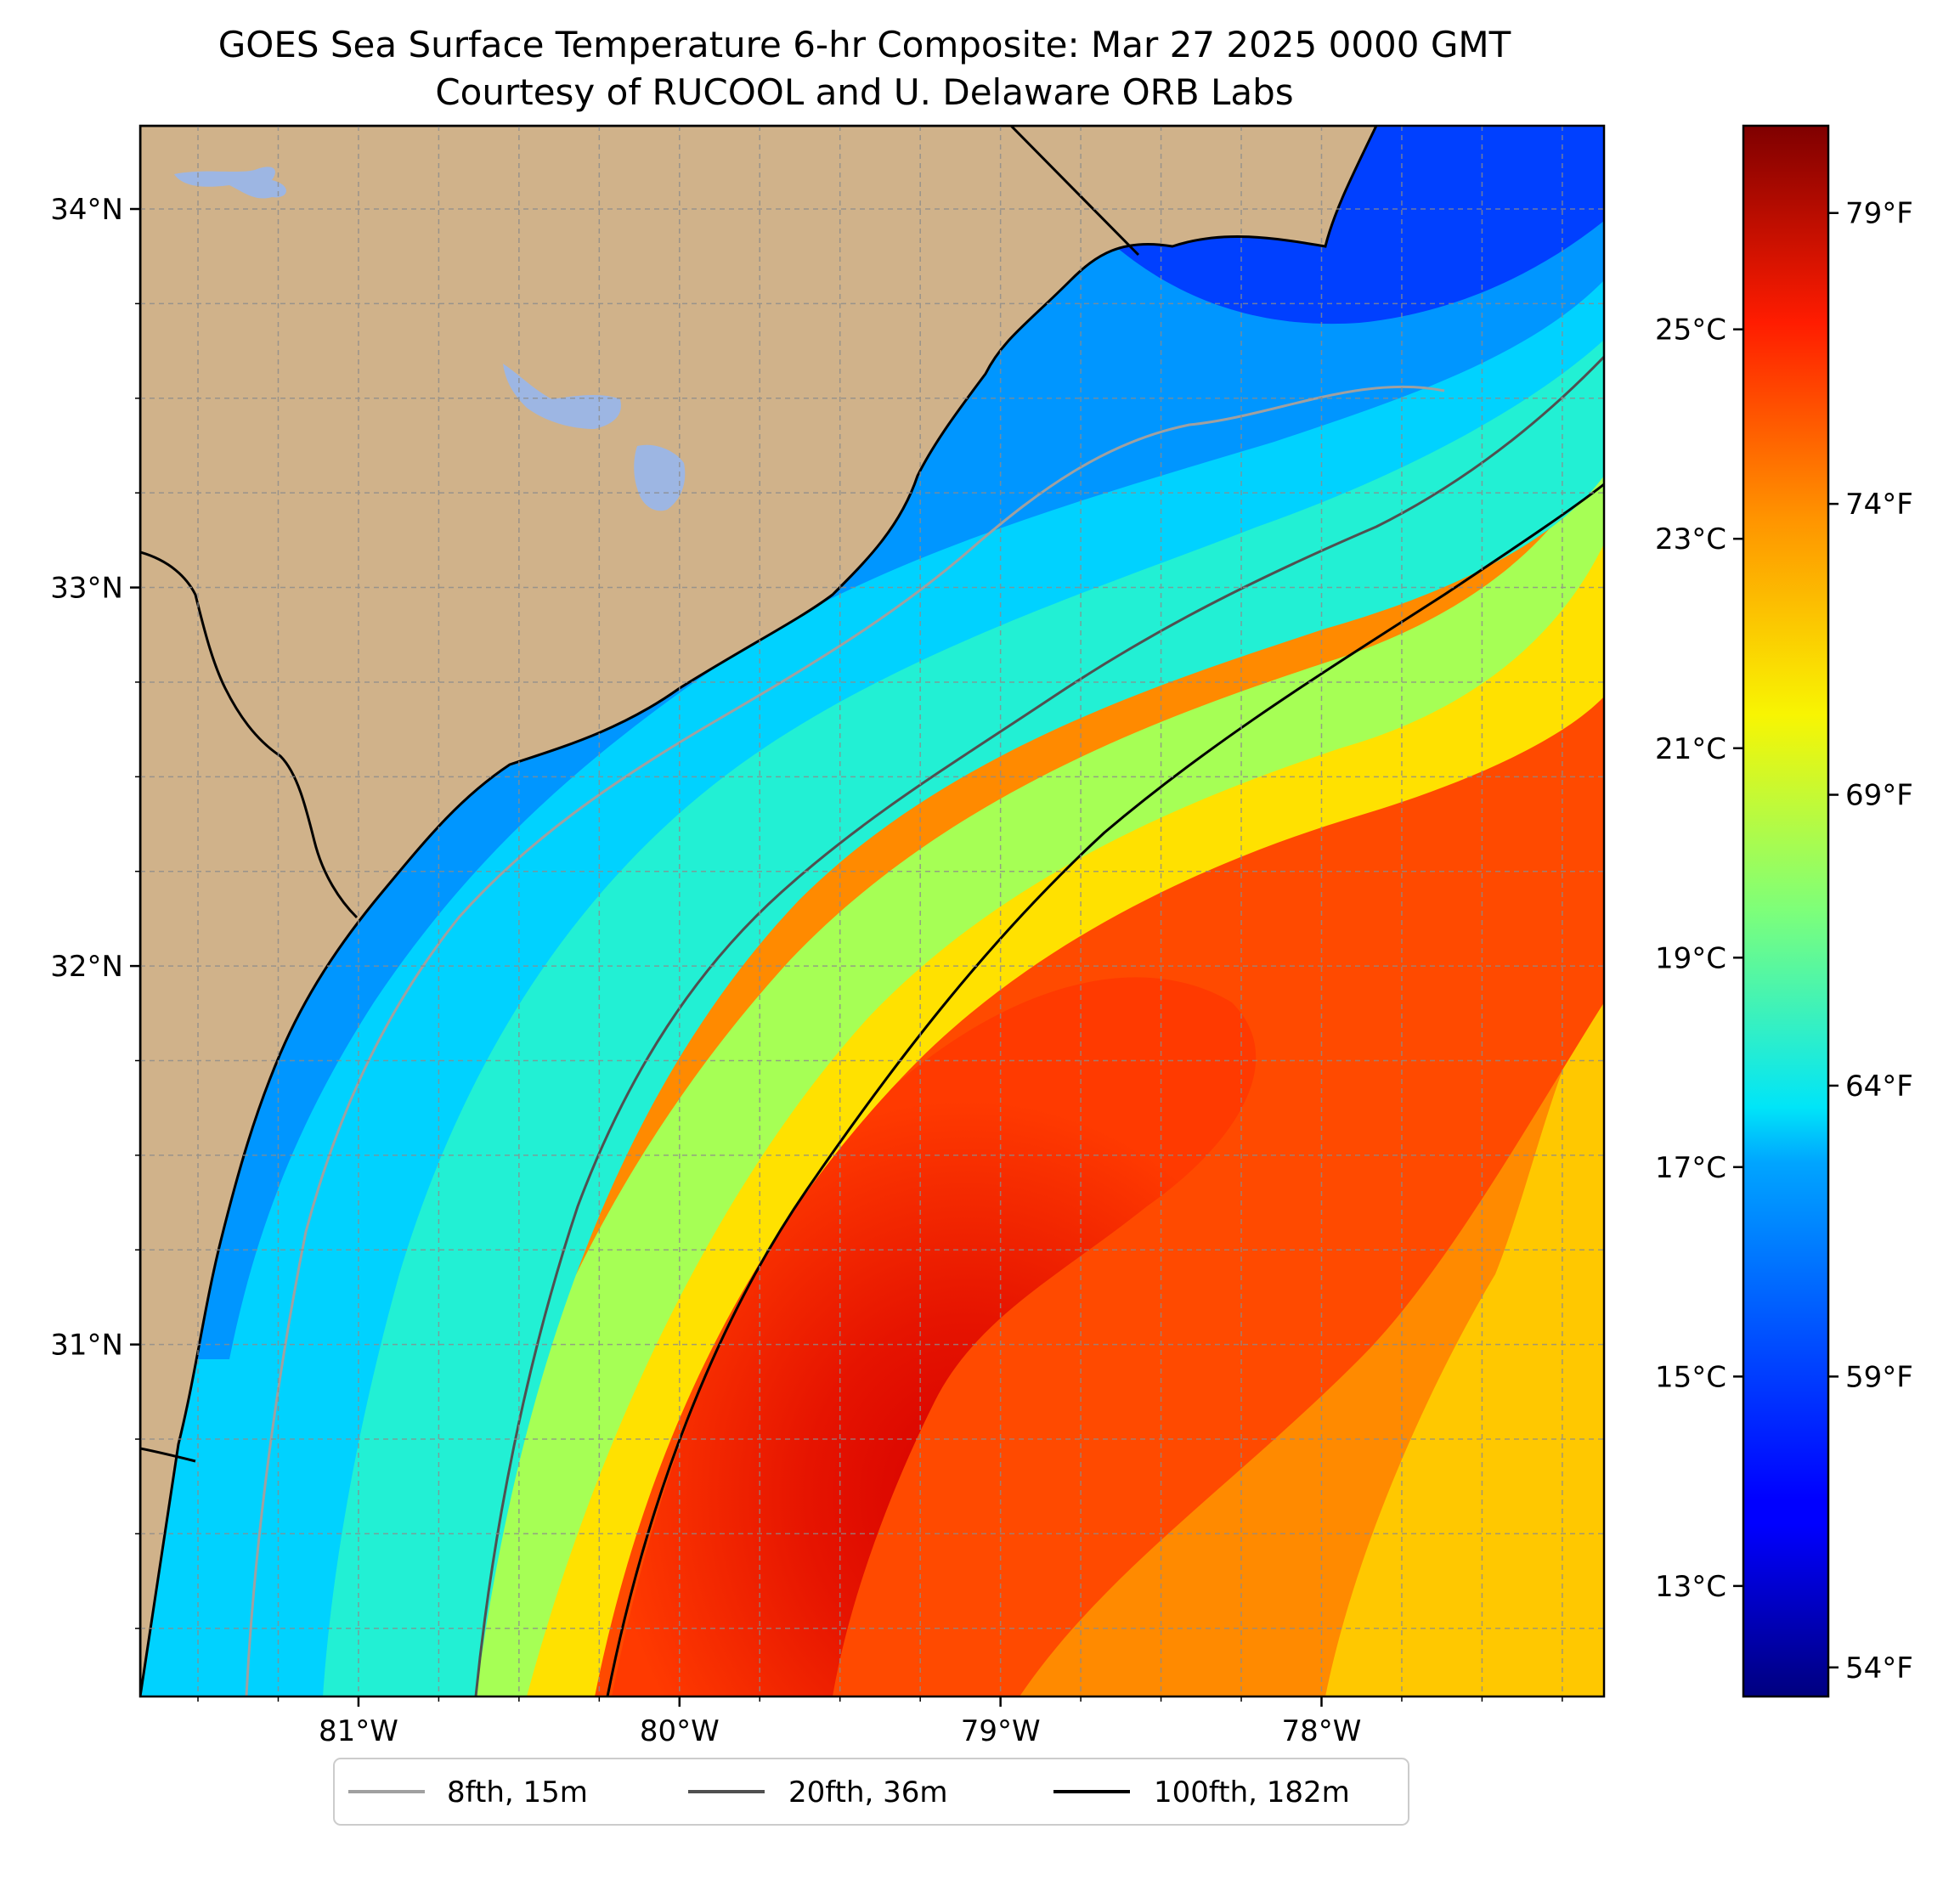  Describe the element at coordinates (1074, 191) in the screenshot. I see `state-border-nc-sc` at that location.